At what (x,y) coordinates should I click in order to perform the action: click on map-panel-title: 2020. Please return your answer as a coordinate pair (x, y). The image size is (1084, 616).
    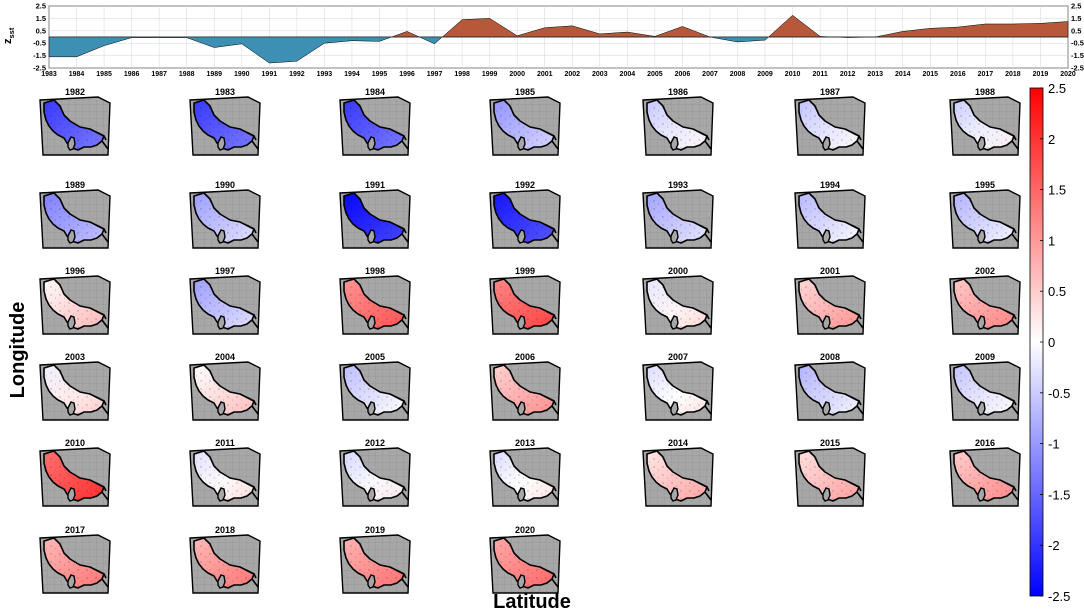
    Looking at the image, I should click on (525, 530).